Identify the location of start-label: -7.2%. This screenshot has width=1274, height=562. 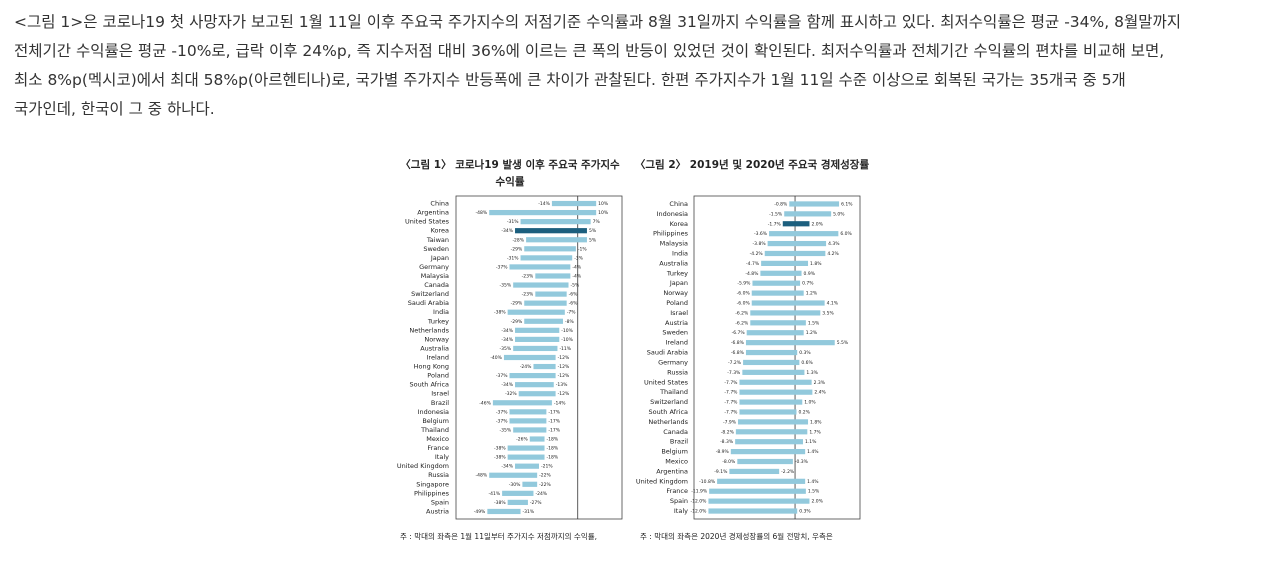
(735, 363).